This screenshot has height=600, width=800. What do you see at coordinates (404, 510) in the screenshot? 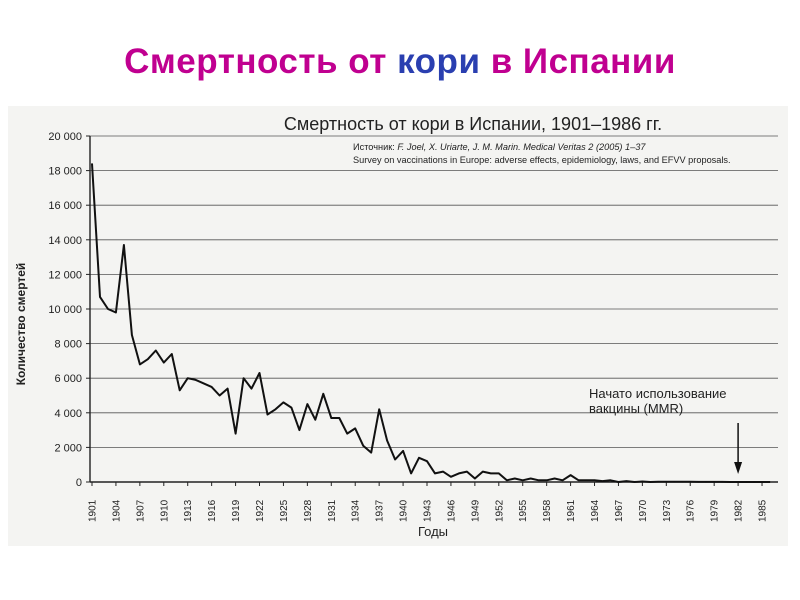
I see `x-tick-label: 1940` at bounding box center [404, 510].